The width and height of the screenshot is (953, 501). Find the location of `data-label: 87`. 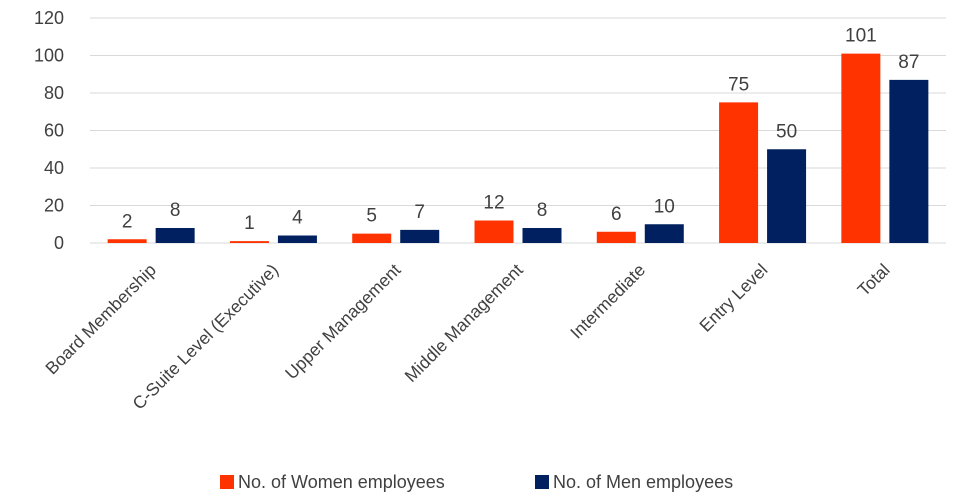

data-label: 87 is located at coordinates (908, 62).